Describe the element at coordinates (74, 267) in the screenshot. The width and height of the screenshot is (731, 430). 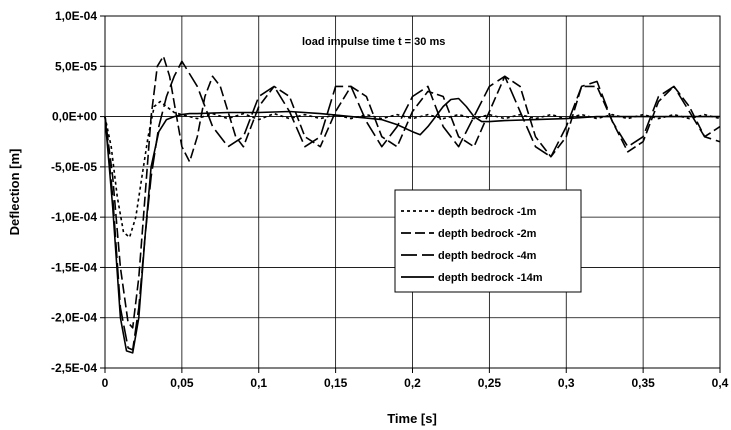
I see `y-tick-label: -1,5E-04` at that location.